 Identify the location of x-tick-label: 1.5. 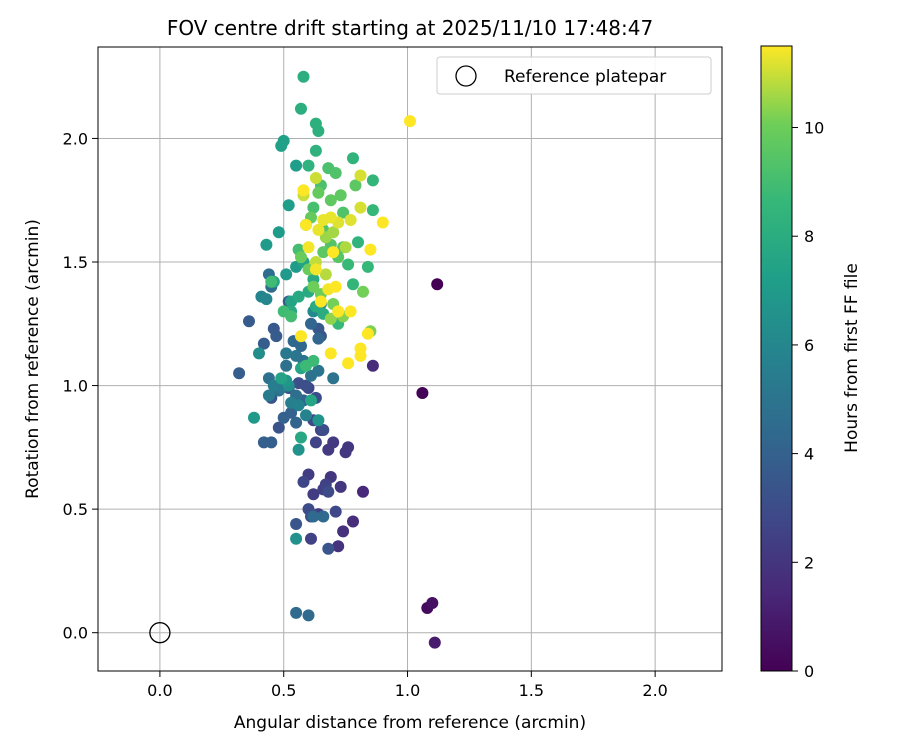
(531, 690).